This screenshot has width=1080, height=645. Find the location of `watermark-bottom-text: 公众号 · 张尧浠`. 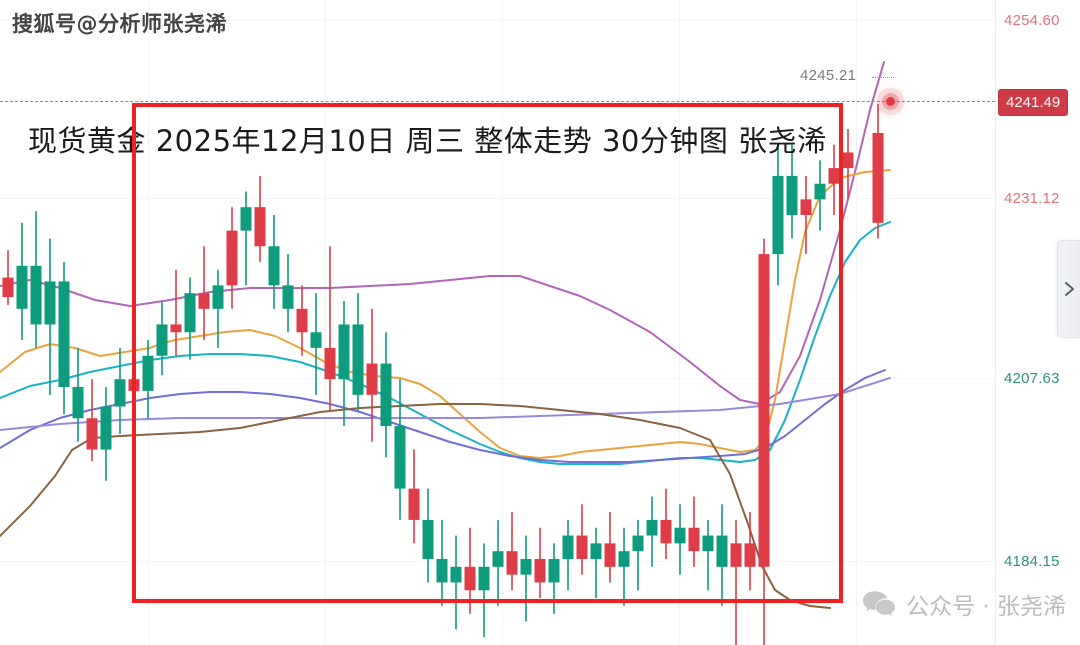

watermark-bottom-text: 公众号 · 张尧浠 is located at coordinates (986, 607).